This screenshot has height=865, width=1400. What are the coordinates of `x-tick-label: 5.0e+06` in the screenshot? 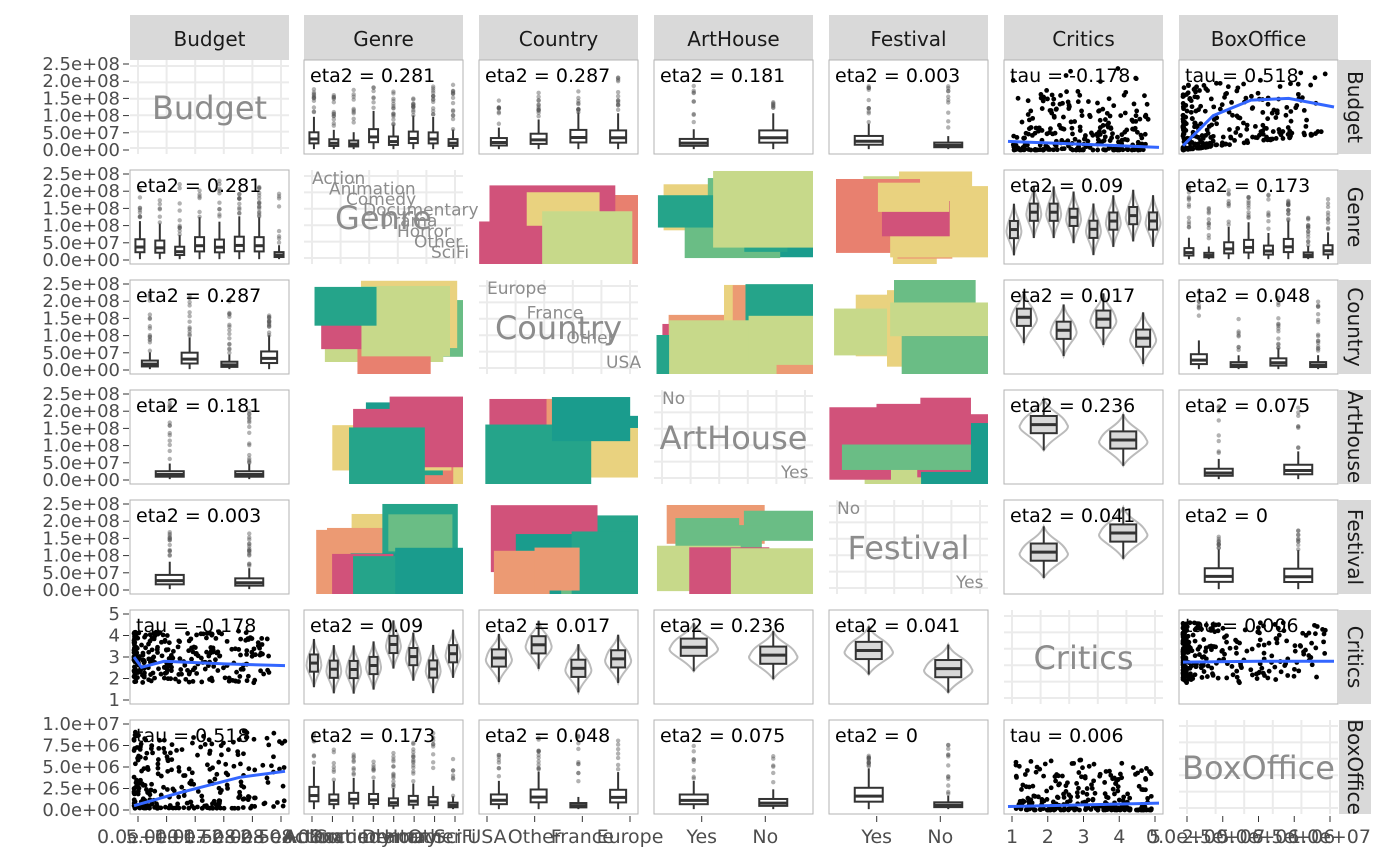 It's located at (1258, 837).